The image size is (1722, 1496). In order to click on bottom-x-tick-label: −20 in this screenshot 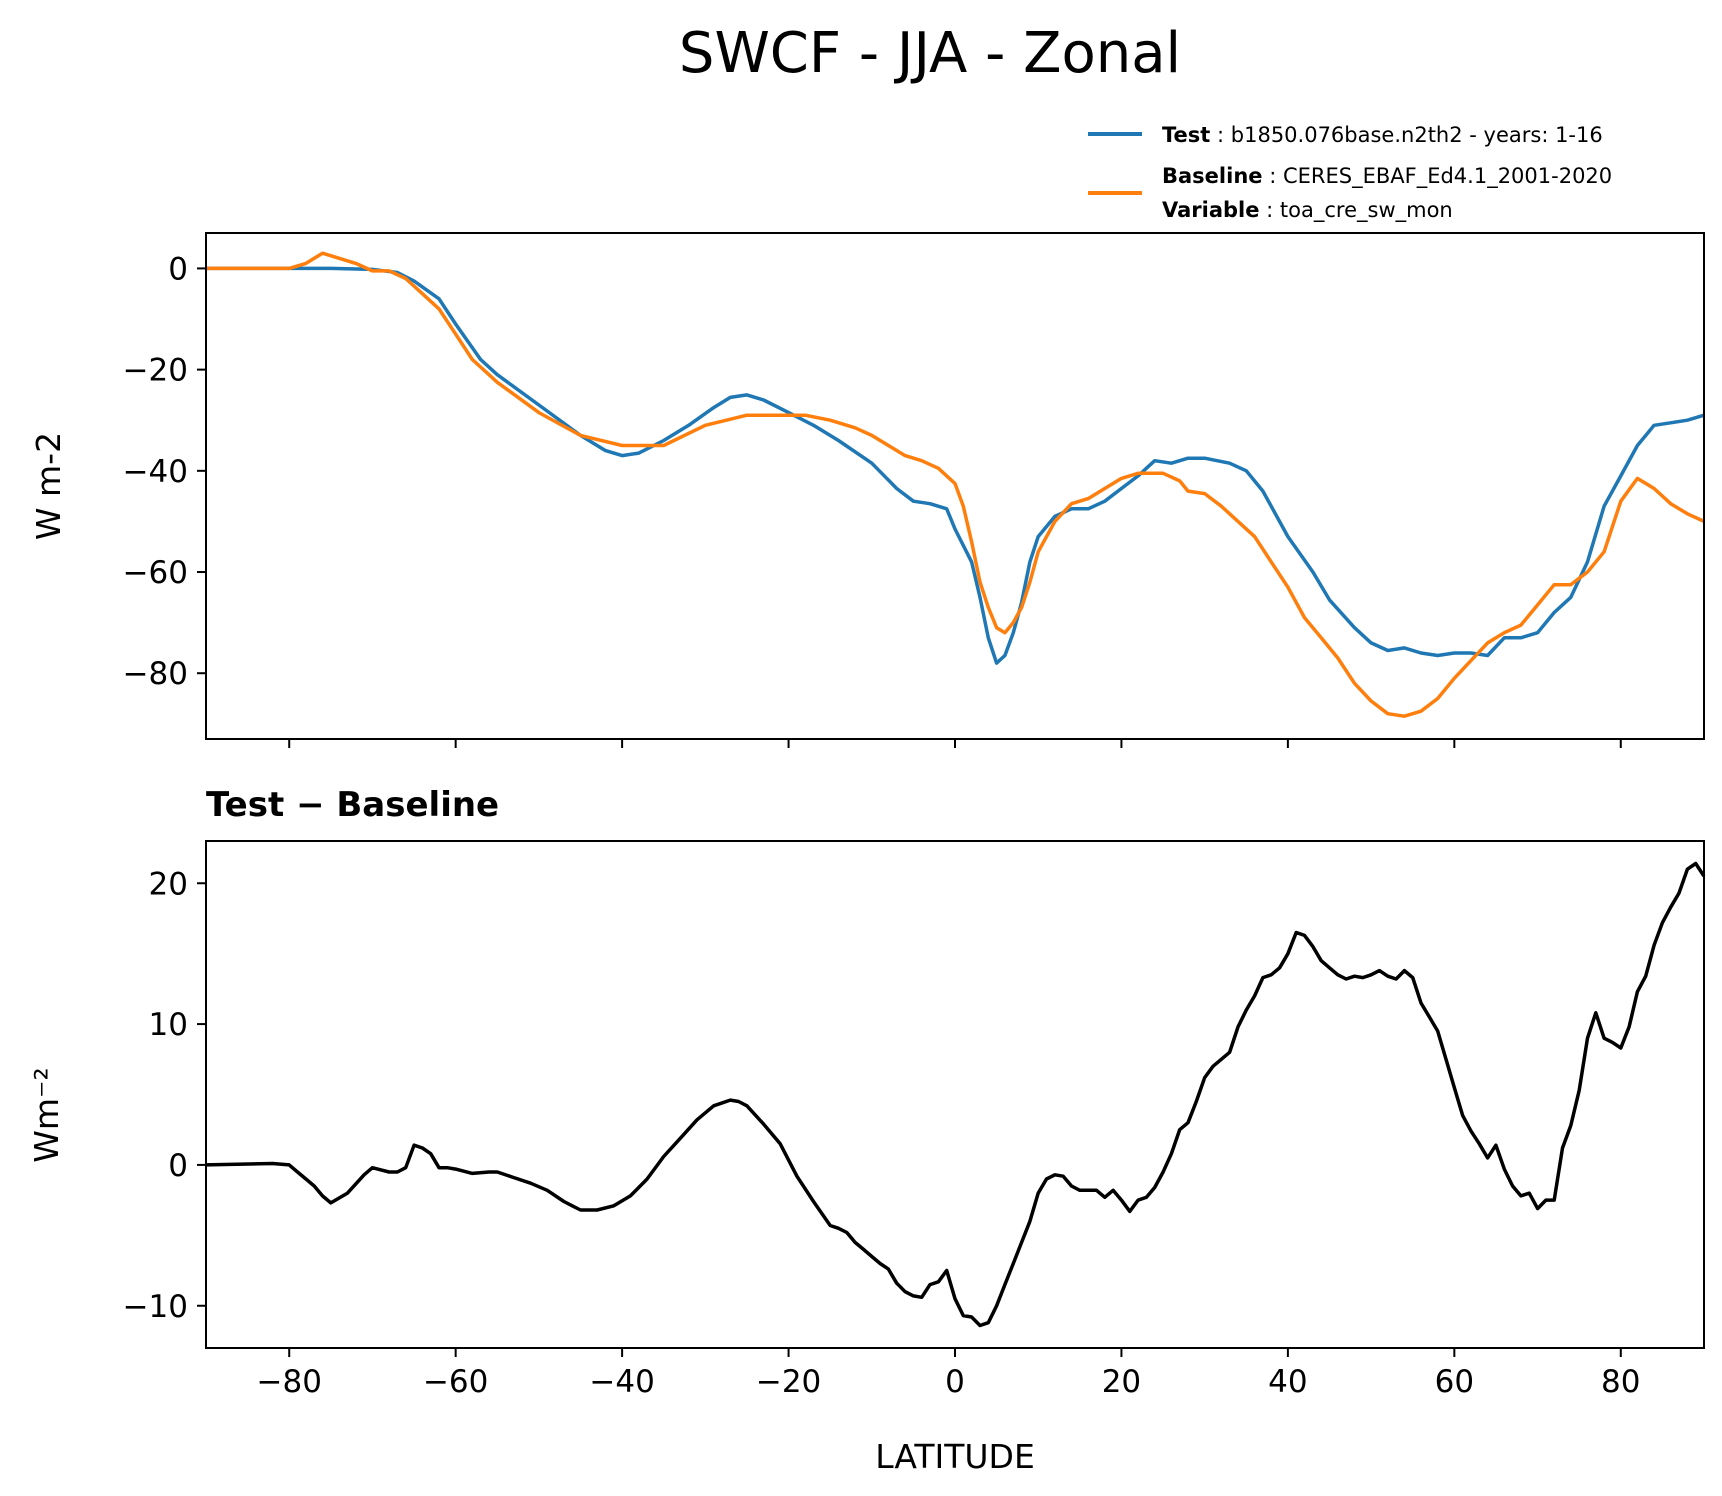, I will do `click(788, 1382)`.